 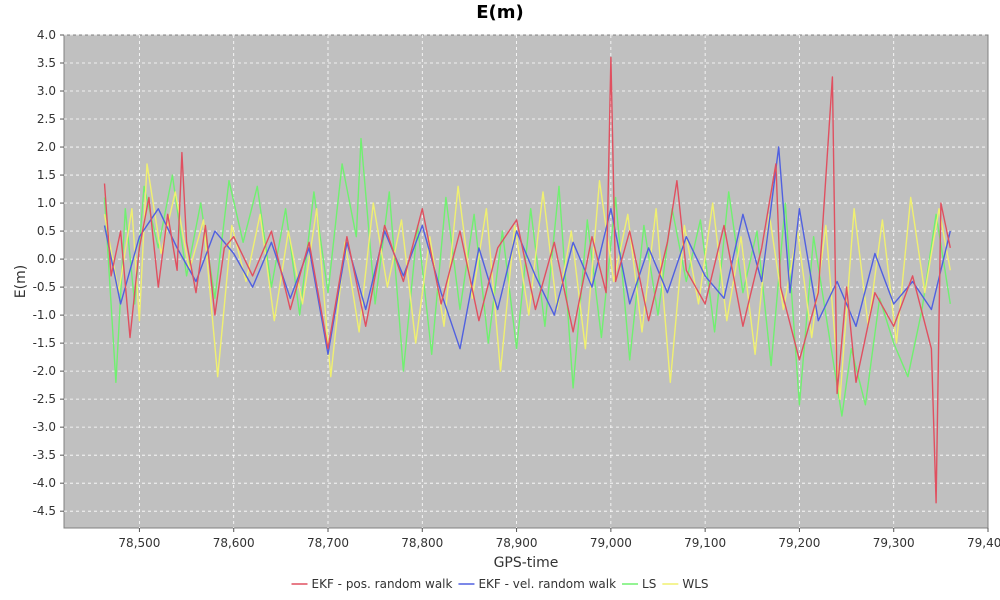 I want to click on y-tick-label: -2.5, so click(x=44, y=399).